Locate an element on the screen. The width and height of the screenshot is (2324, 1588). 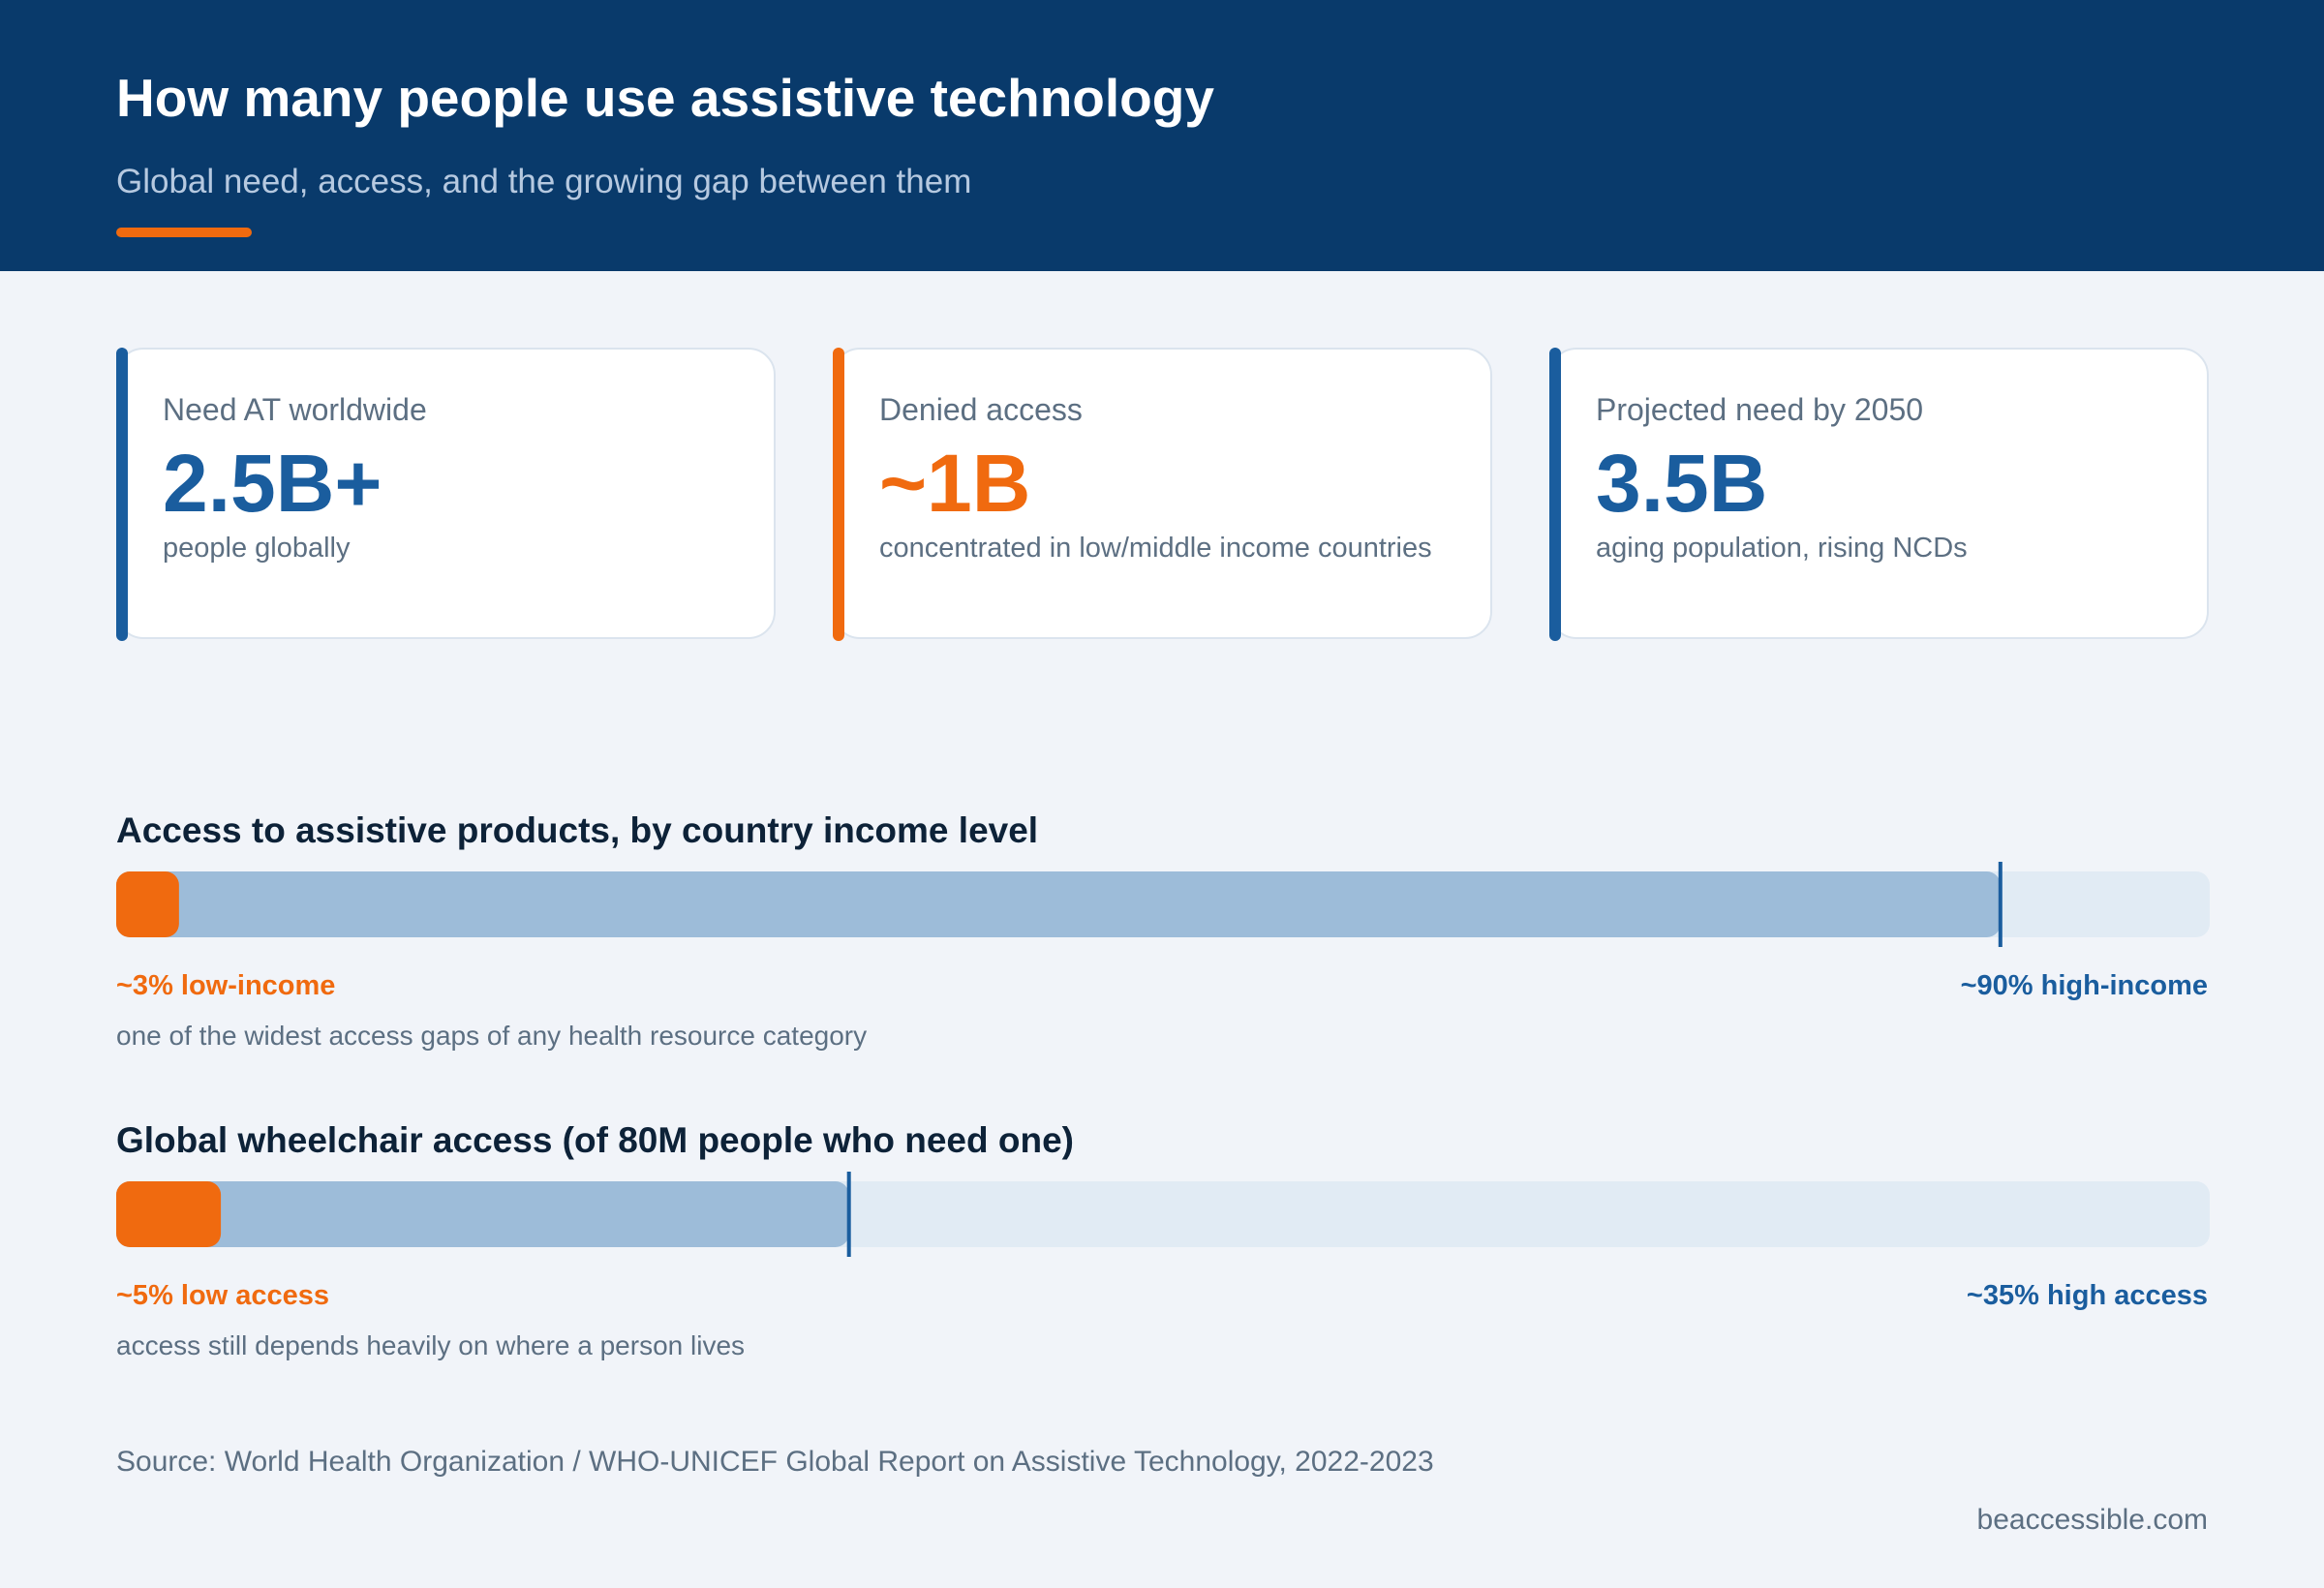
chart-label-high-income: ~90% high-income is located at coordinates (2084, 985).